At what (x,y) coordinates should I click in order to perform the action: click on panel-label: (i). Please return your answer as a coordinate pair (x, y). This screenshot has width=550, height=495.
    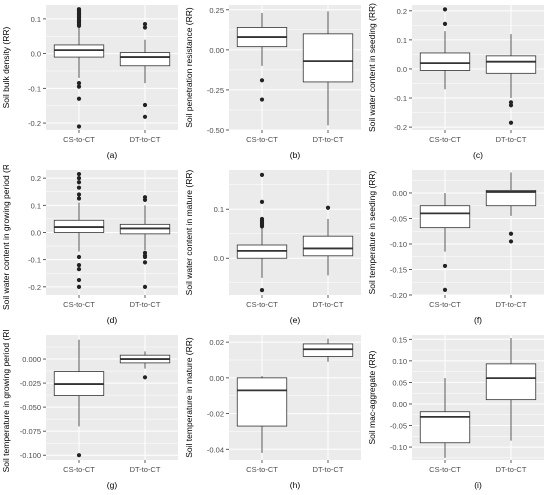
    Looking at the image, I should click on (478, 485).